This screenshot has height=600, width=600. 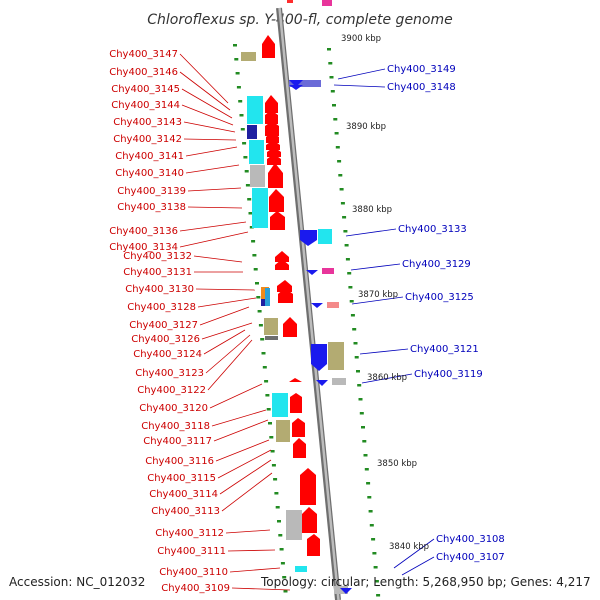 I want to click on gene-label-left: Chy400_3143, so click(x=147, y=122).